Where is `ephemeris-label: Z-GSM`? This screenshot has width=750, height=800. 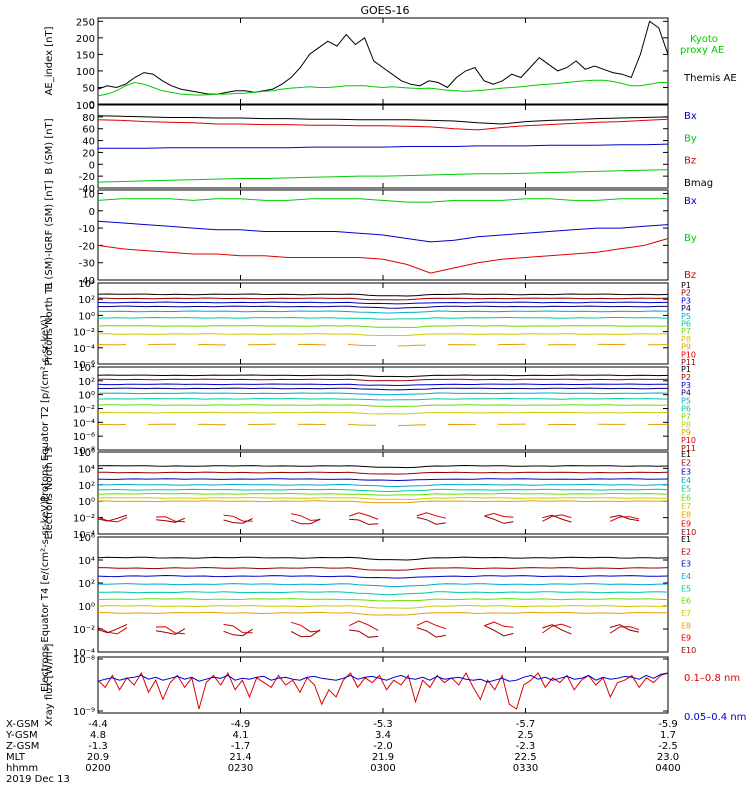 ephemeris-label: Z-GSM is located at coordinates (22, 746).